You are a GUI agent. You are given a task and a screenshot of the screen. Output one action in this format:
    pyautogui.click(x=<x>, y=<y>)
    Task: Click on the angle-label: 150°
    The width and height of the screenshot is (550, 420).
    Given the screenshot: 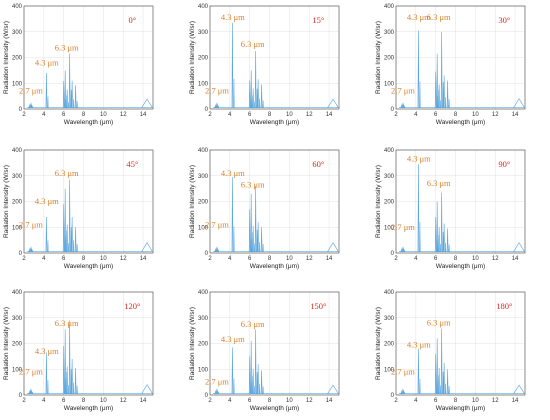 What is the action you would take?
    pyautogui.click(x=318, y=306)
    